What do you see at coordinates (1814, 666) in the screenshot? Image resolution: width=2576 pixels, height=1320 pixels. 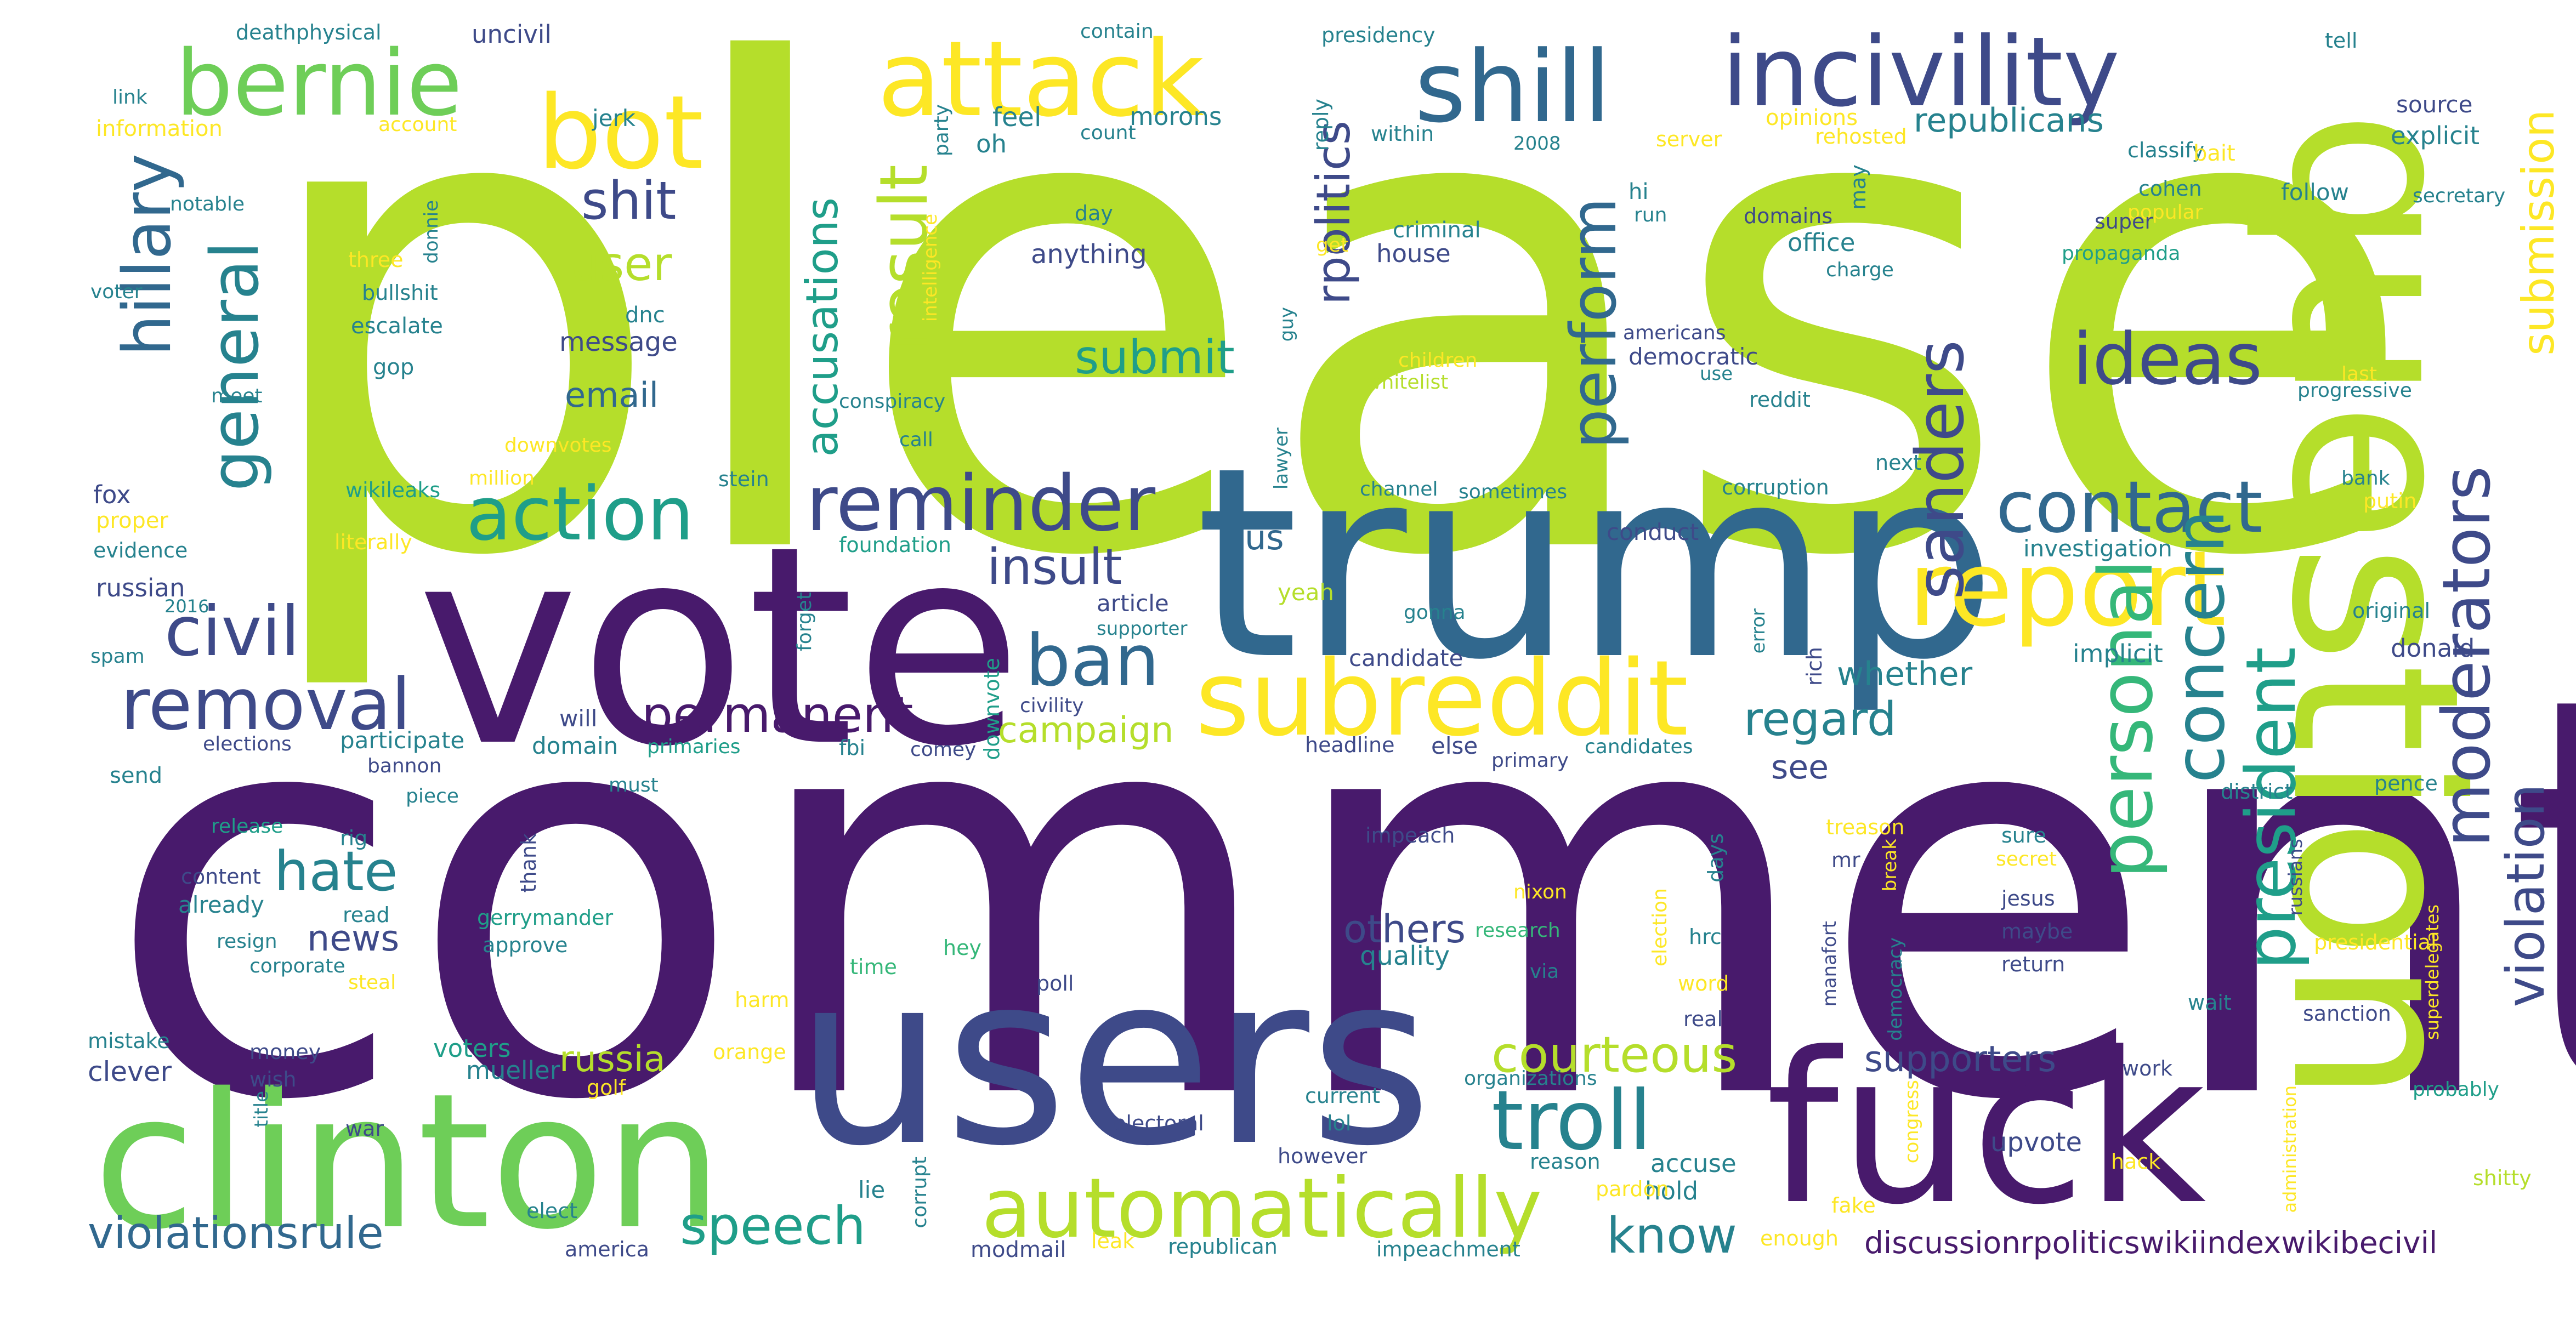 I see `word-rich: rich` at bounding box center [1814, 666].